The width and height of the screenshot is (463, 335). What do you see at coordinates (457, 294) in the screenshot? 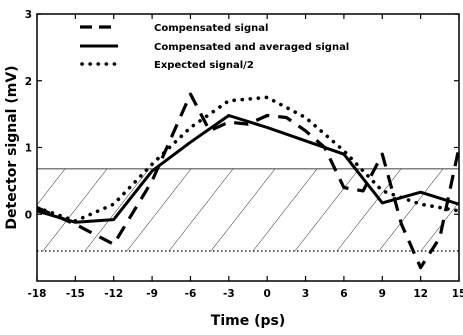
I see `x-tick-label: 15` at bounding box center [457, 294].